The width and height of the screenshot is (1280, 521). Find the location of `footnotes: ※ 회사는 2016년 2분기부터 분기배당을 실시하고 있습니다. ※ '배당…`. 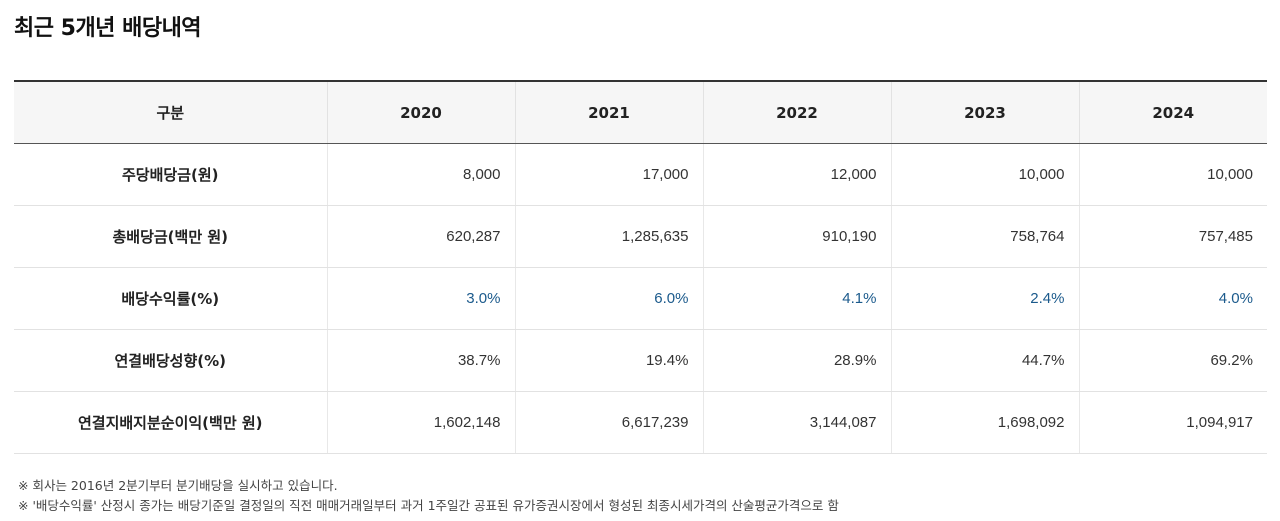

footnotes: ※ 회사는 2016년 2분기부터 분기배당을 실시하고 있습니다. ※ '배당… is located at coordinates (428, 496).